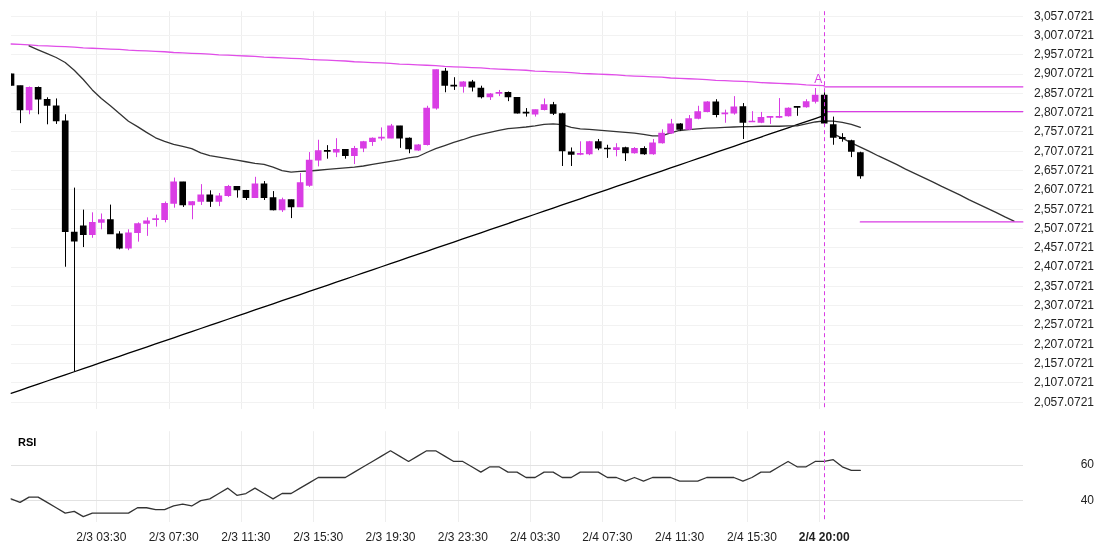  Describe the element at coordinates (1064, 362) in the screenshot. I see `y-tick-label: 2,157.0721` at that location.